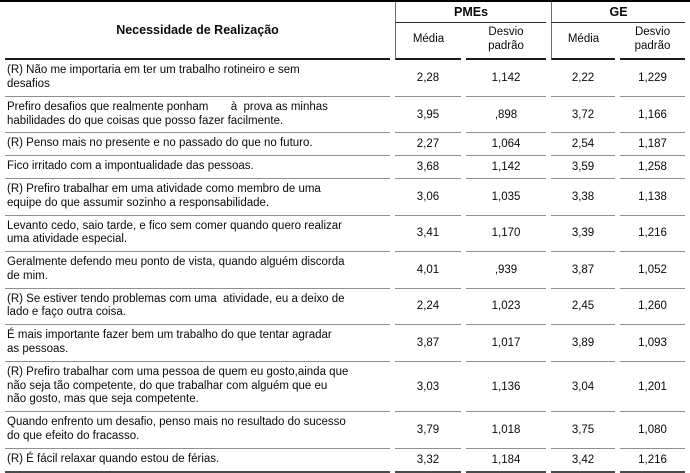 Image resolution: width=690 pixels, height=473 pixels. What do you see at coordinates (506, 42) in the screenshot?
I see `column-header-pmes-desvio-padrao: Desvio padrão` at bounding box center [506, 42].